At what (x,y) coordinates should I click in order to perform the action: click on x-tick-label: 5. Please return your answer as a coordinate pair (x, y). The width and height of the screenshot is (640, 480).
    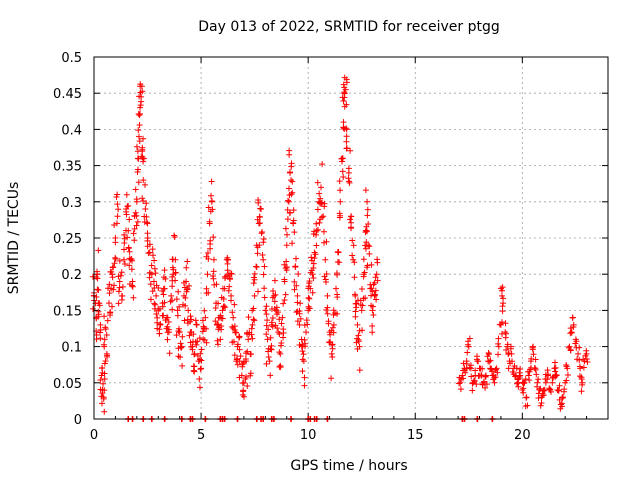
    Looking at the image, I should click on (201, 435).